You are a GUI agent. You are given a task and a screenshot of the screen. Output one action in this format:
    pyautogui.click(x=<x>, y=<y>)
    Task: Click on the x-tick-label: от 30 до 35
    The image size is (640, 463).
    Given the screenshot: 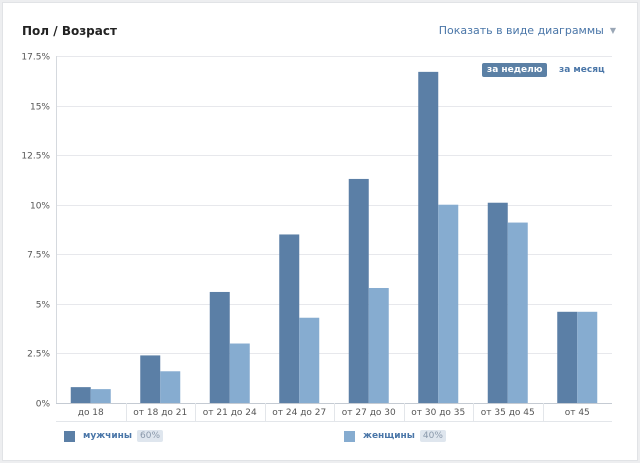 What is the action you would take?
    pyautogui.click(x=438, y=413)
    